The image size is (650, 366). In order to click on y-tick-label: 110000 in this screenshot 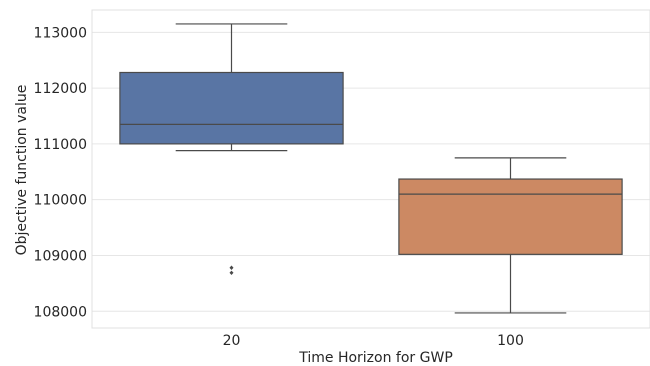, I will do `click(60, 201)`.